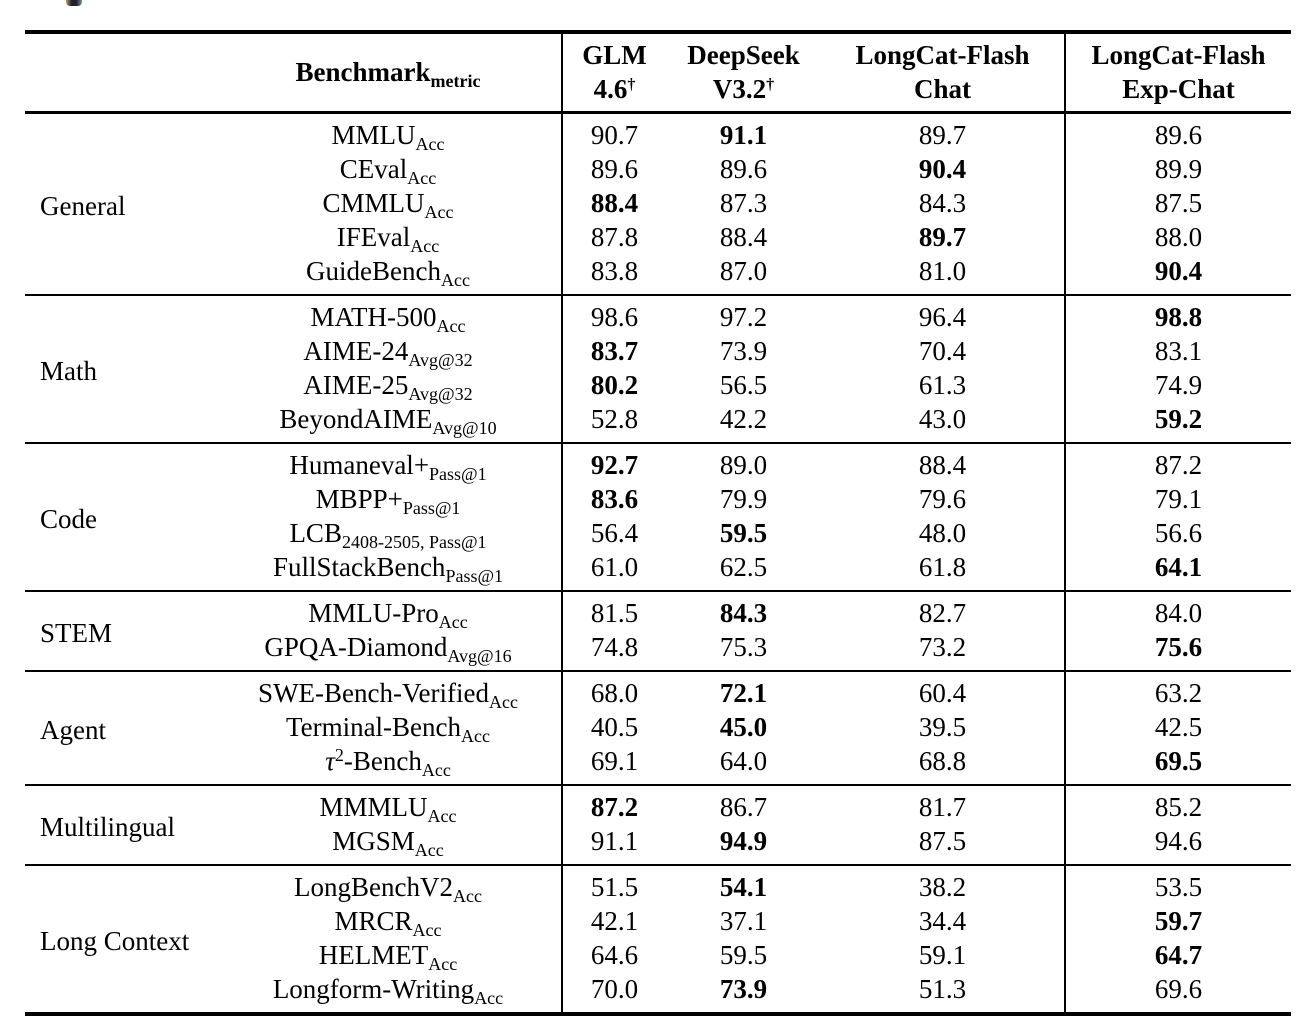  What do you see at coordinates (389, 885) in the screenshot?
I see `benchmark-name: LongBenchV2Acc` at bounding box center [389, 885].